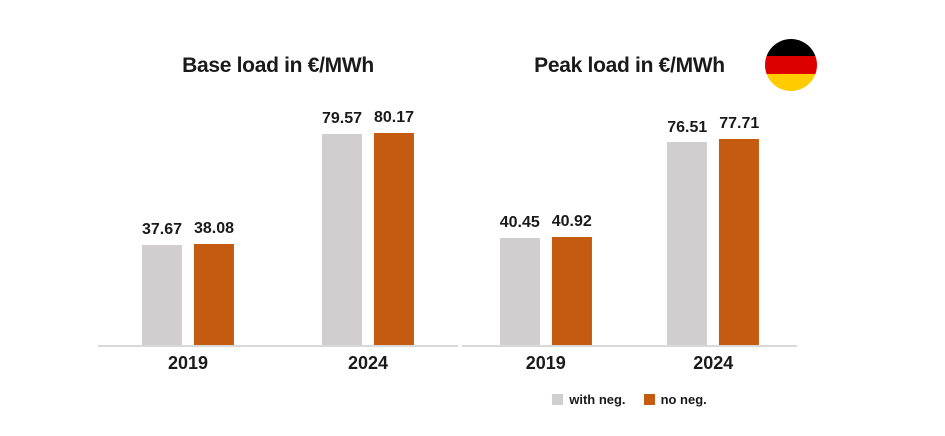 Image resolution: width=945 pixels, height=436 pixels. I want to click on bar-column-no-neg-2019: 38.08, so click(214, 283).